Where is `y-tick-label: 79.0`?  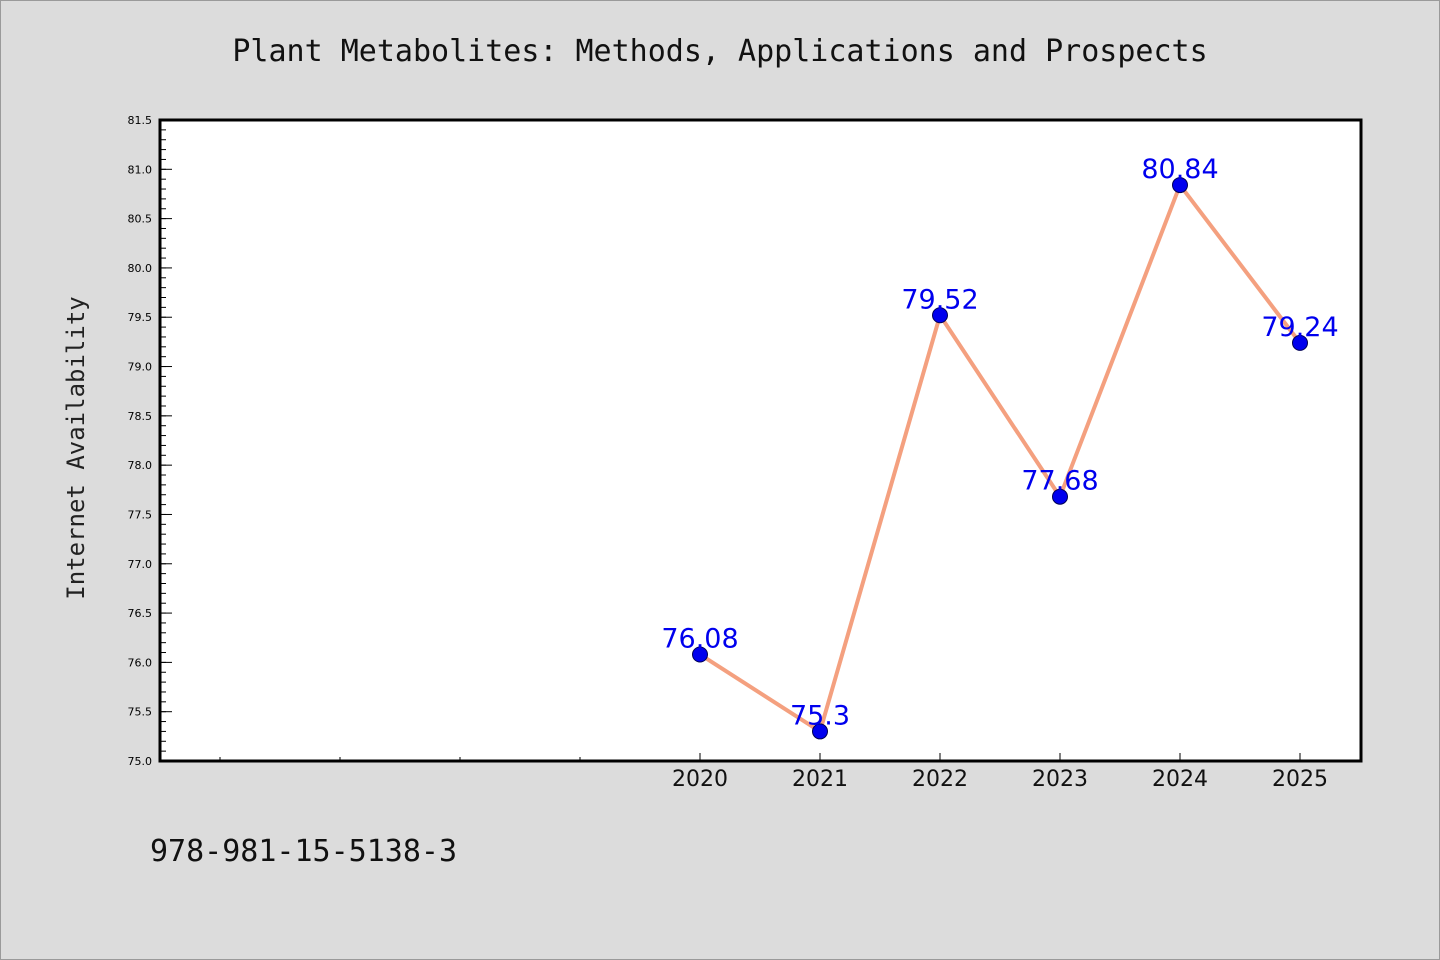
y-tick-label: 79.0 is located at coordinates (140, 367).